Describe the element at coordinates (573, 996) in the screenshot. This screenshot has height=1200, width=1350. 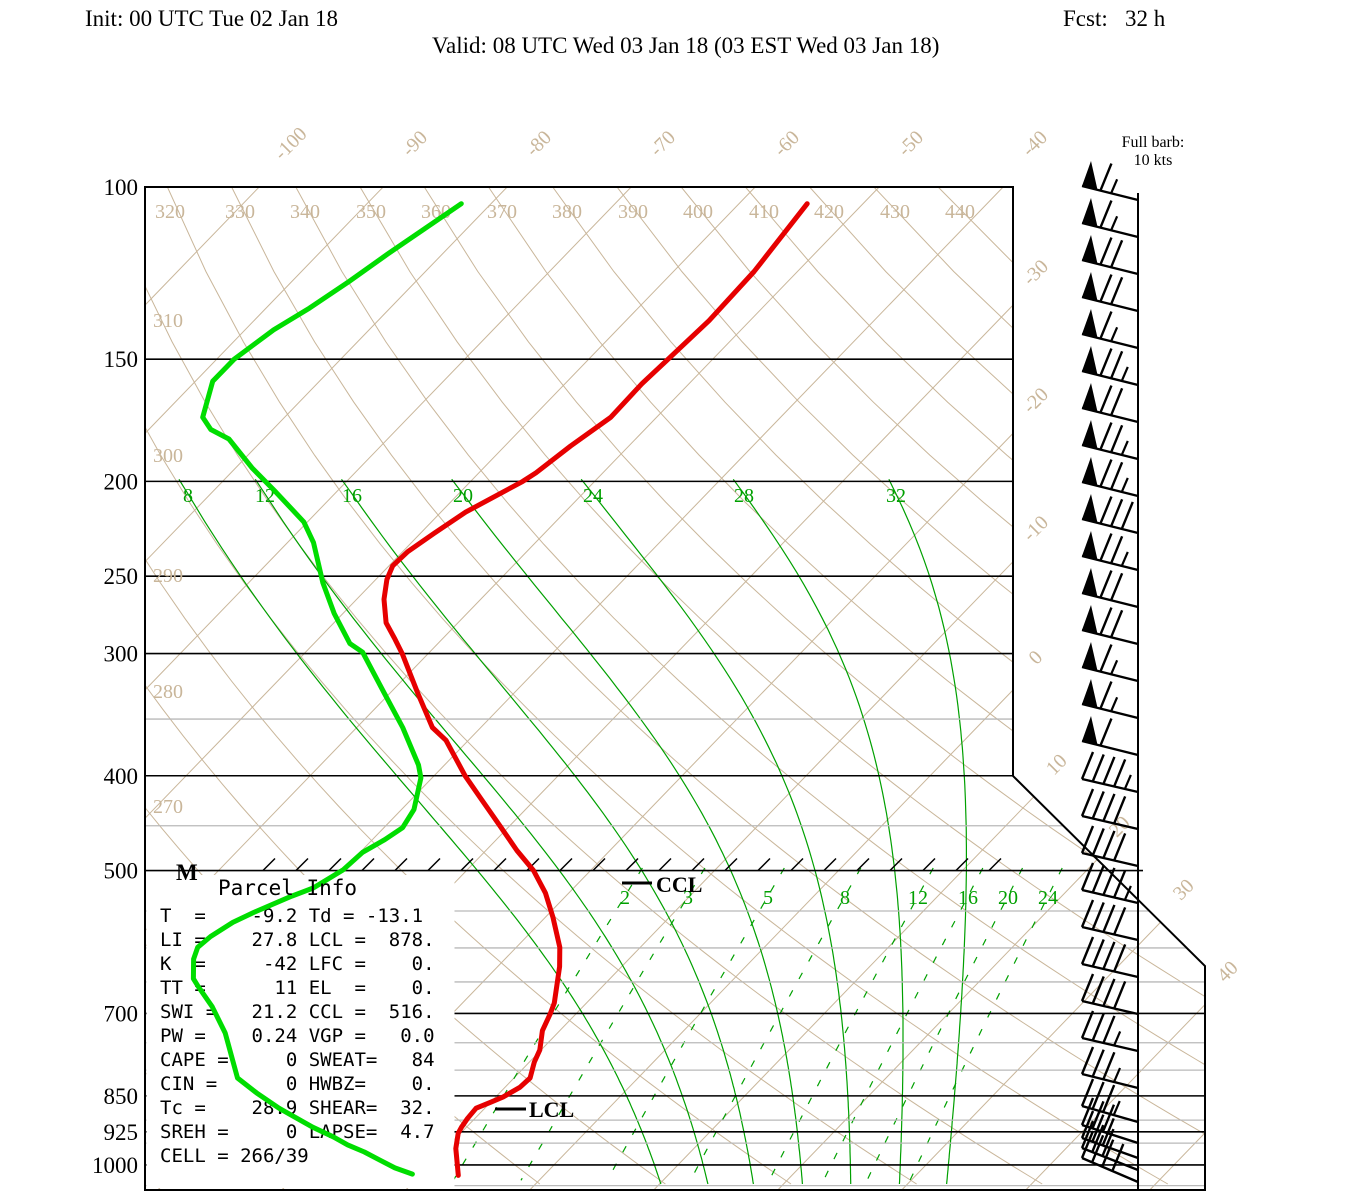
I see `level-markers` at that location.